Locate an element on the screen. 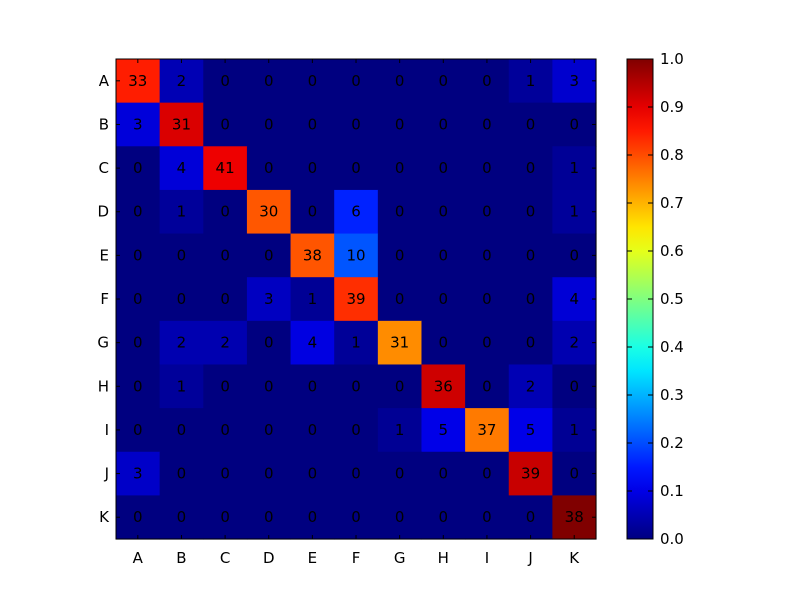  colorbar-tick-label: 0.2 is located at coordinates (672, 443).